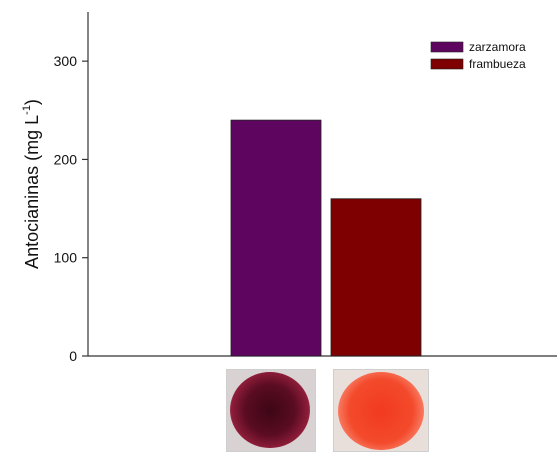 This screenshot has height=452, width=557. What do you see at coordinates (66, 159) in the screenshot?
I see `y-tick-label: 200` at bounding box center [66, 159].